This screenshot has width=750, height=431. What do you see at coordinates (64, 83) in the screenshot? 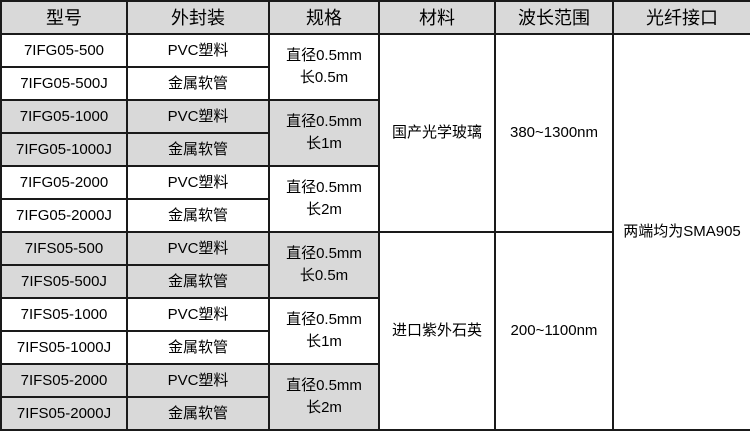
I see `model-cell: 7IFG05-500J` at bounding box center [64, 83].